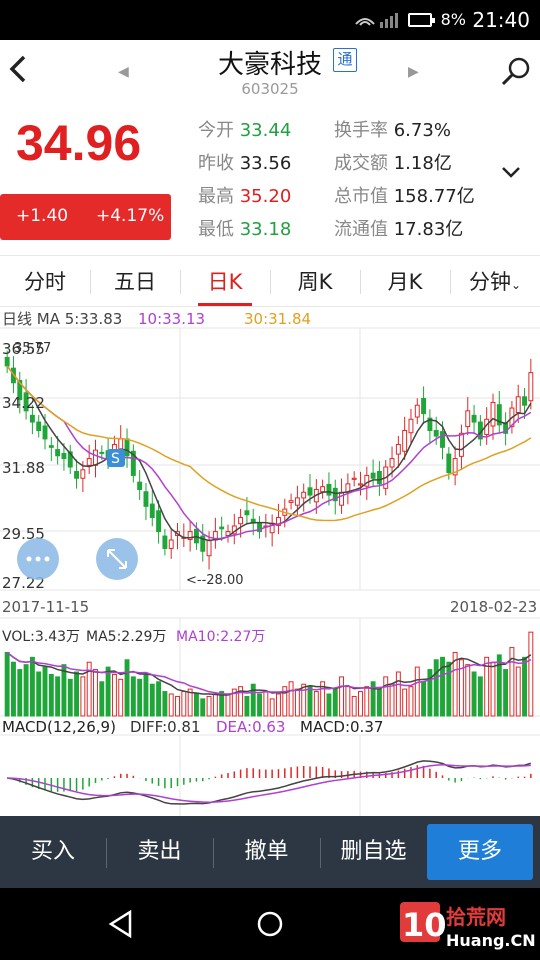 The image size is (540, 960). What do you see at coordinates (38, 559) in the screenshot?
I see `more-options-icon` at bounding box center [38, 559].